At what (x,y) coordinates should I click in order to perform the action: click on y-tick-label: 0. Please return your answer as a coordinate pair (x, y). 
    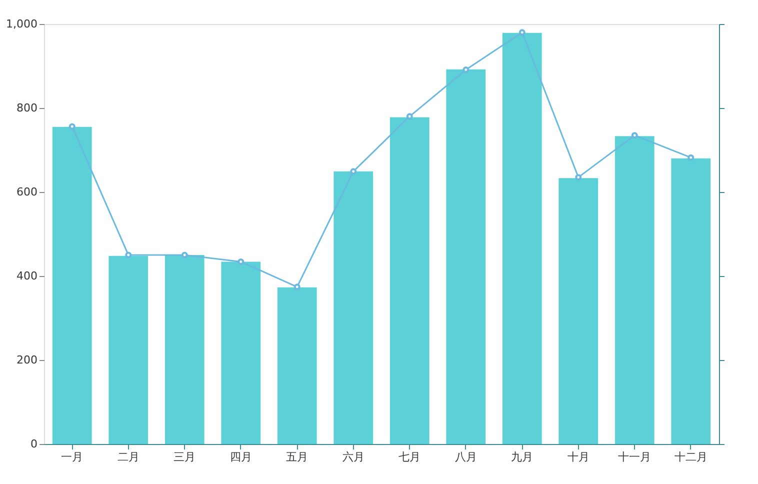
    Looking at the image, I should click on (34, 444).